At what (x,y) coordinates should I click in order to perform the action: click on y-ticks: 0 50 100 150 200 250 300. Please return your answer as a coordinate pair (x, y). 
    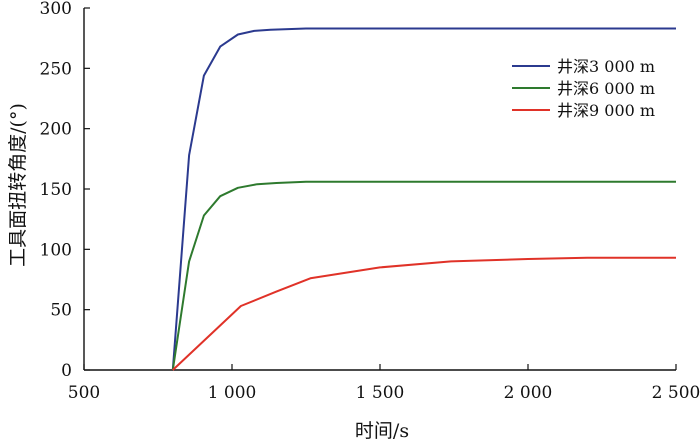
    Looking at the image, I should click on (65, 190).